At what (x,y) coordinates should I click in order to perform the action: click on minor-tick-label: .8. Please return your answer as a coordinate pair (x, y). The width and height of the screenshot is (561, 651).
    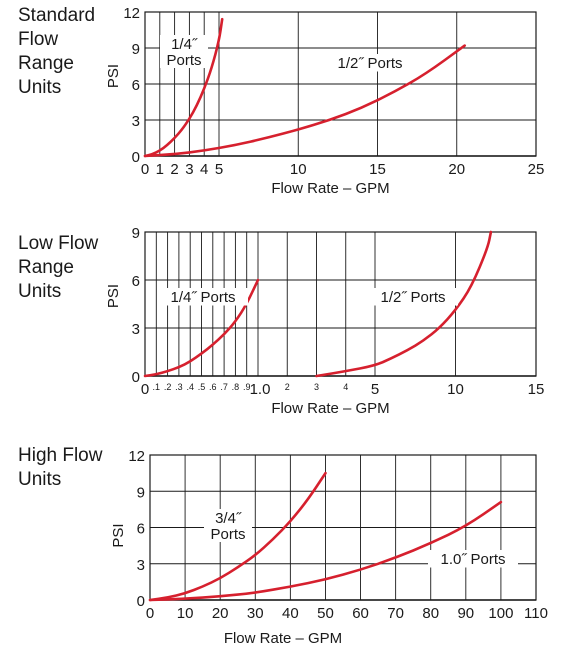
    Looking at the image, I should click on (236, 387).